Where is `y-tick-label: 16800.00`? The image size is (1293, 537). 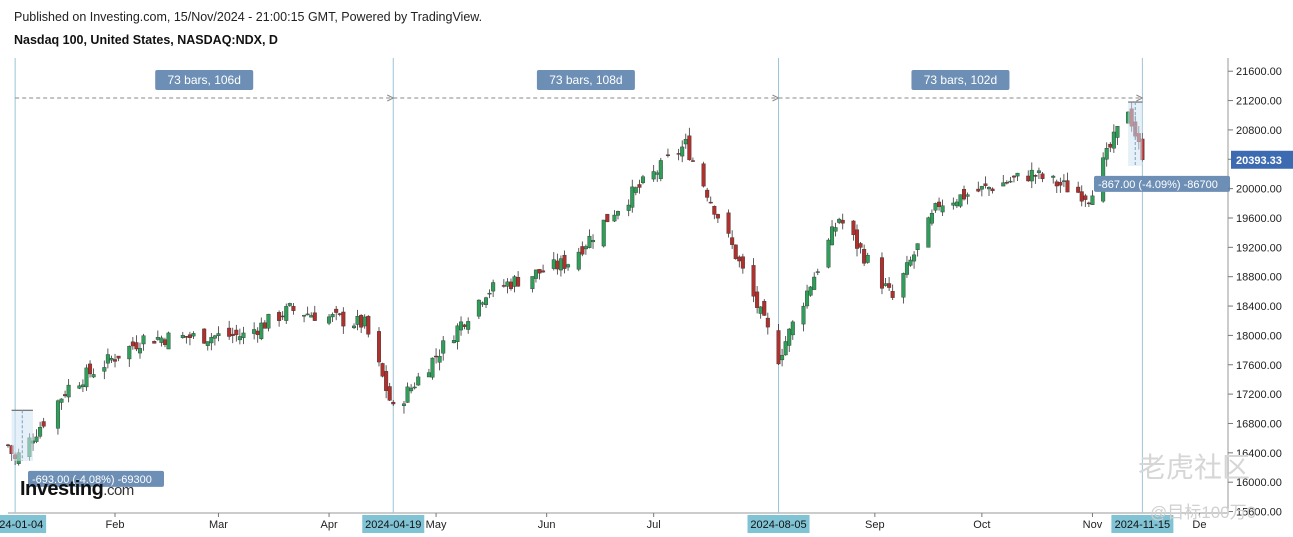 y-tick-label: 16800.00 is located at coordinates (1259, 424).